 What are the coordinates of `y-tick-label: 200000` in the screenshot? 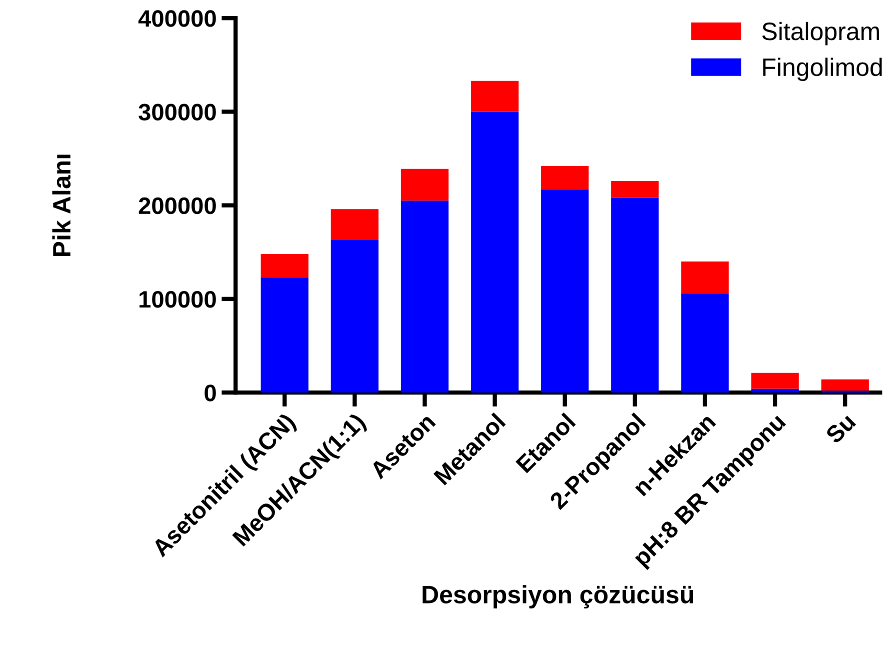 It's located at (177, 205).